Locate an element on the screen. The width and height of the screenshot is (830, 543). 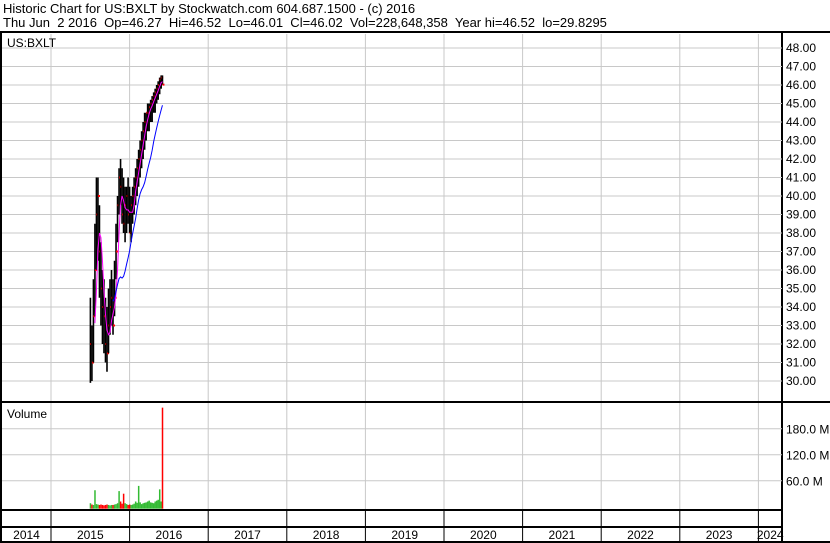
price-tick-label: 36.00 is located at coordinates (801, 270).